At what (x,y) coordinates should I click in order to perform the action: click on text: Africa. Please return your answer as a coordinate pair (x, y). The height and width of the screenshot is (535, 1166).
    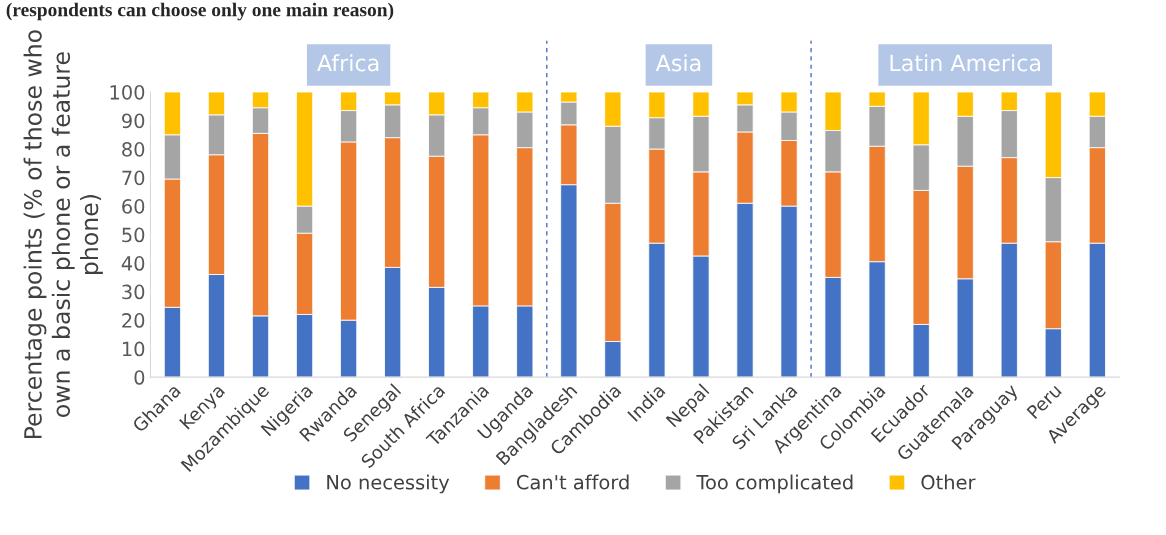
    Looking at the image, I should click on (348, 63).